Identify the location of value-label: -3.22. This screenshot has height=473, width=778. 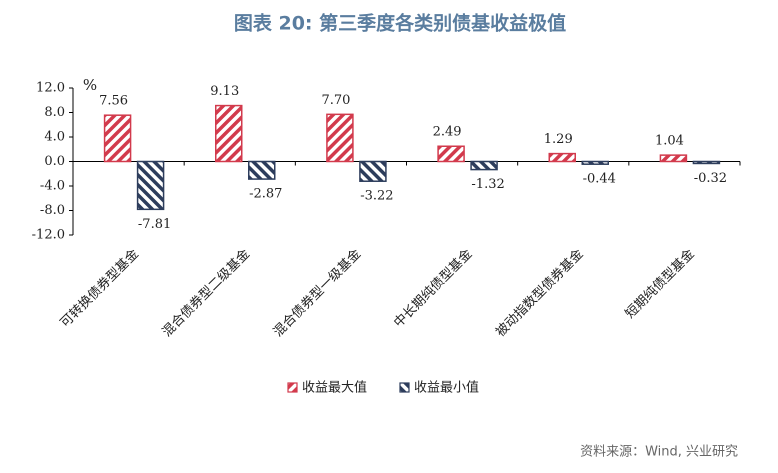
(376, 196).